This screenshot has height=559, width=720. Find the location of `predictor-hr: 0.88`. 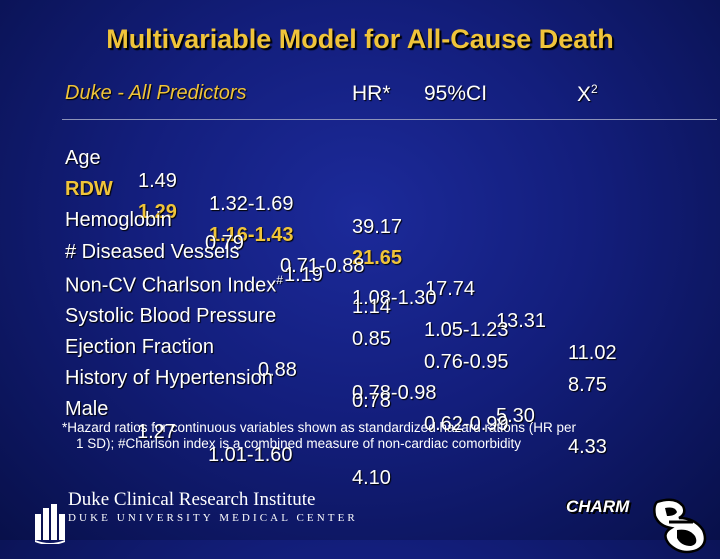

predictor-hr: 0.88 is located at coordinates (277, 370).